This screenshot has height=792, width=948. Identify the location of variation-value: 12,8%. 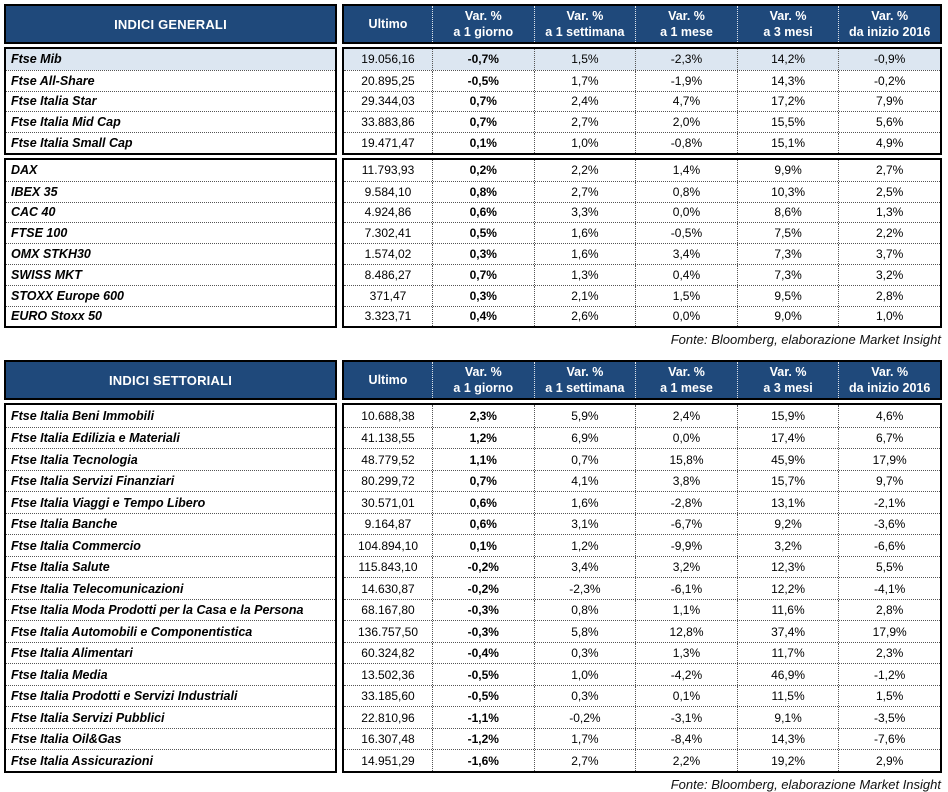
(686, 631).